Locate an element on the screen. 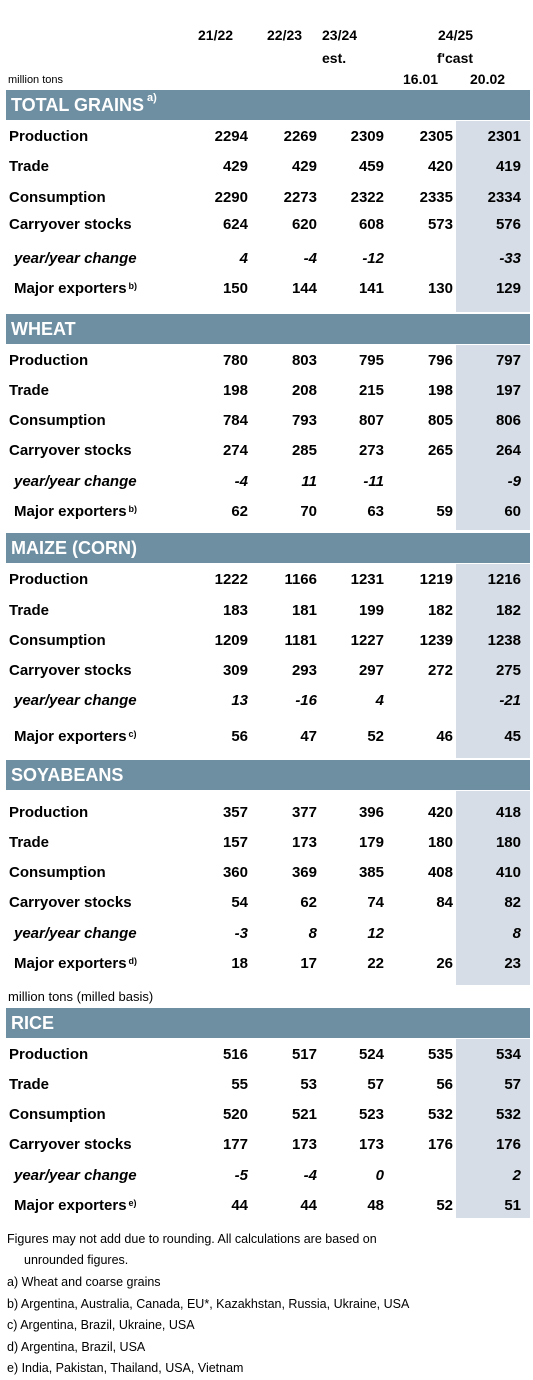  table-cell: 44 is located at coordinates (308, 1205).